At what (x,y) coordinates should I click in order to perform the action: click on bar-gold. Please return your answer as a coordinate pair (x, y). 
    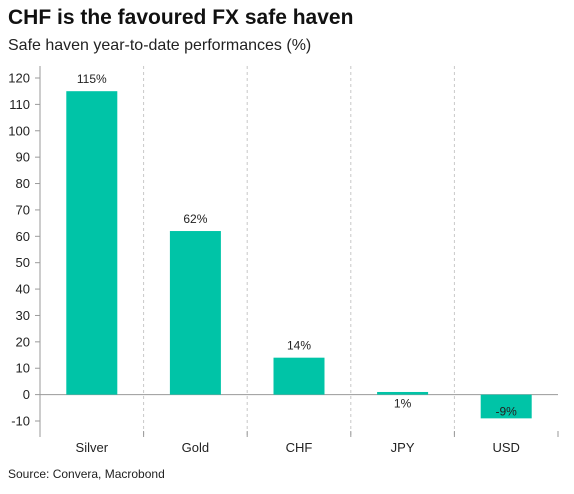
    Looking at the image, I should click on (195, 313).